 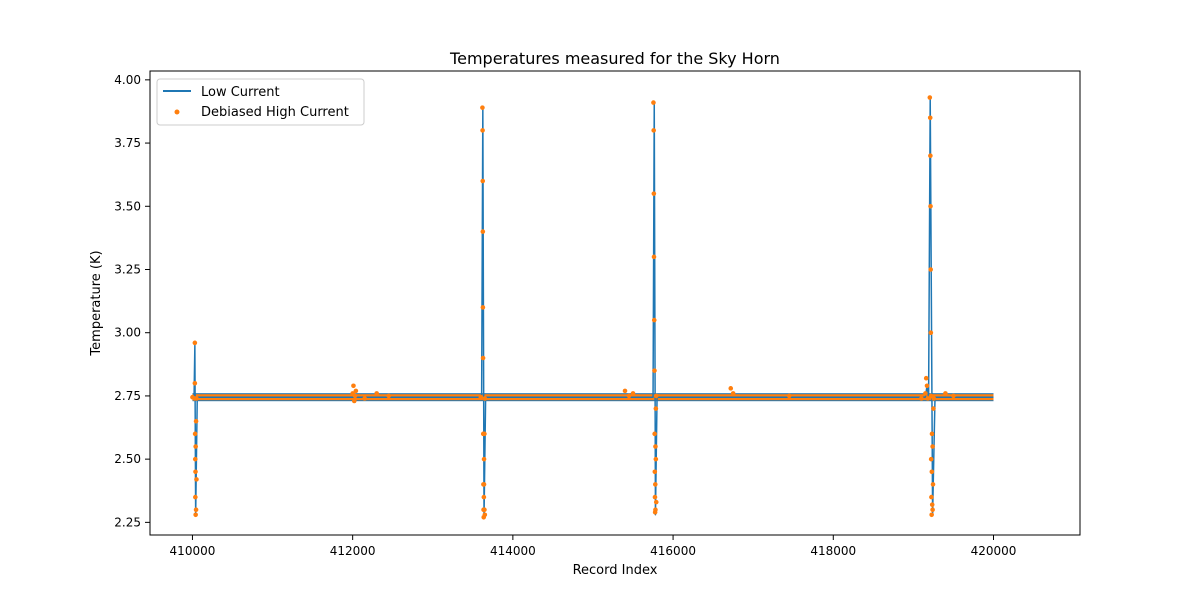 I want to click on legend-dot-swatch, so click(x=177, y=112).